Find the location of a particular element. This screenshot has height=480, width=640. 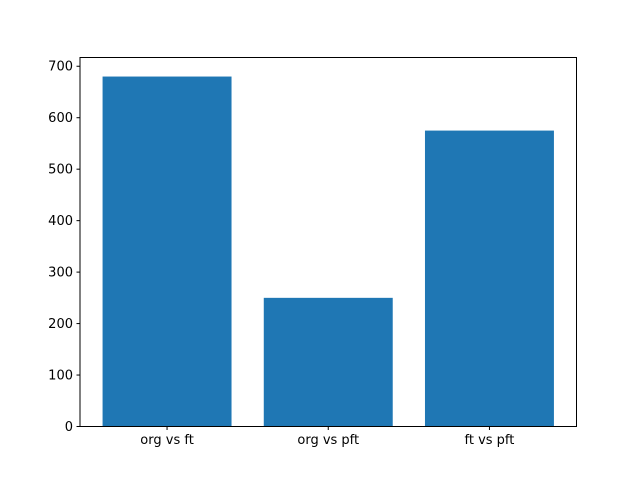

bar-org-vs-ft is located at coordinates (167, 251).